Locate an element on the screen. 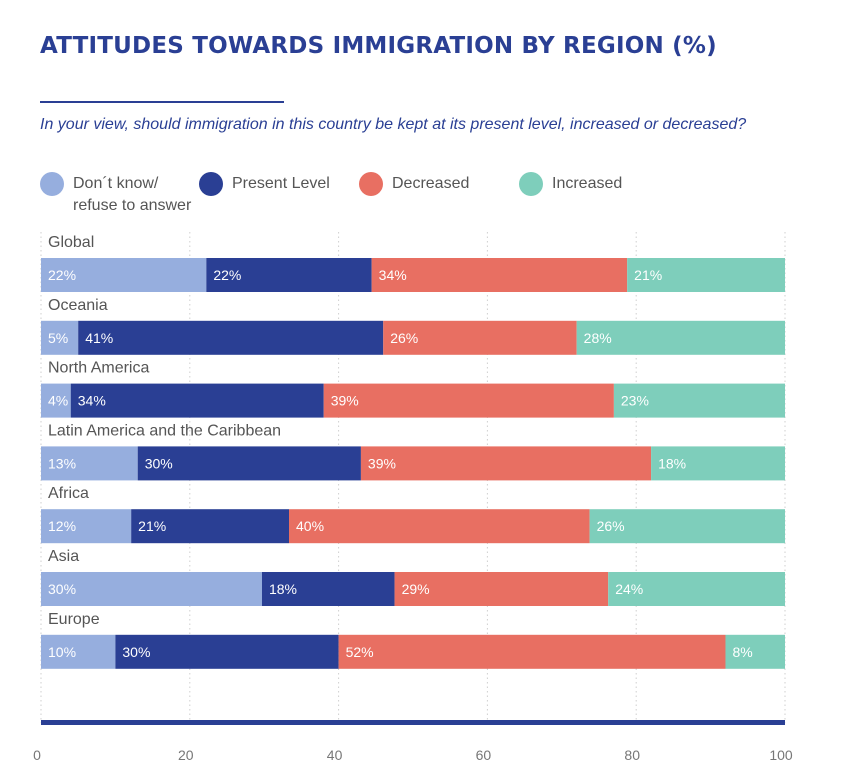 This screenshot has width=850, height=782. category-label: Africa is located at coordinates (68, 493).